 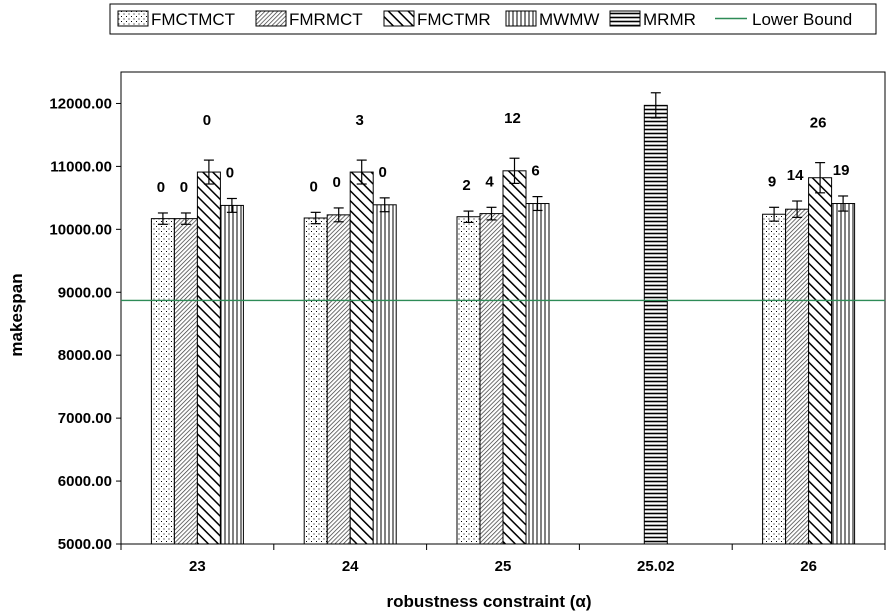 What do you see at coordinates (512, 118) in the screenshot?
I see `bar-data-label: 12` at bounding box center [512, 118].